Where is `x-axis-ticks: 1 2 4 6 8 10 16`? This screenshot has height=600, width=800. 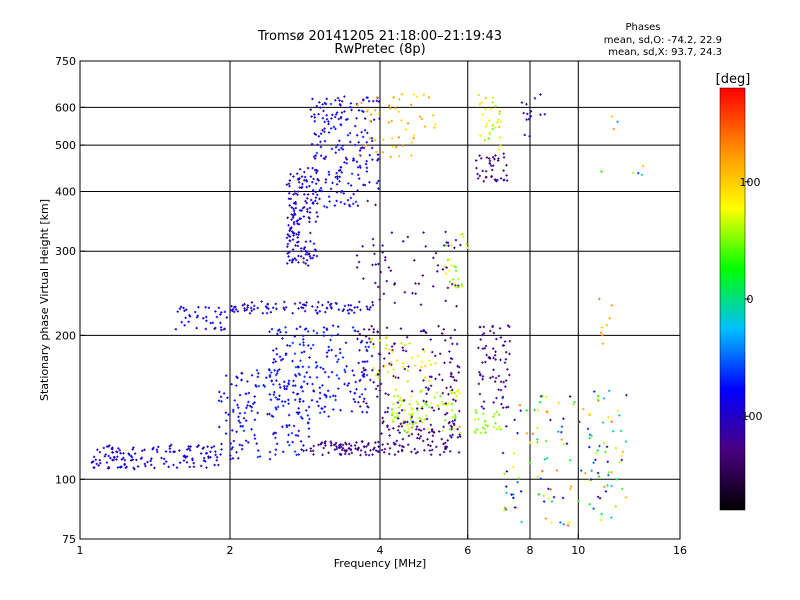 x-axis-ticks: 1 2 4 6 8 10 16 is located at coordinates (382, 545).